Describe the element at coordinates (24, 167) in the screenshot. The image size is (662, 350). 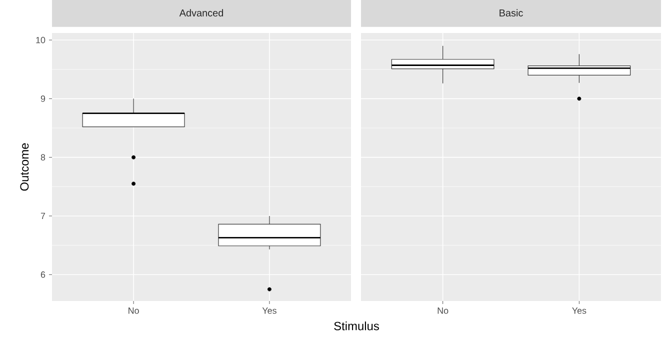
I see `y-axis-title: Outcome` at that location.